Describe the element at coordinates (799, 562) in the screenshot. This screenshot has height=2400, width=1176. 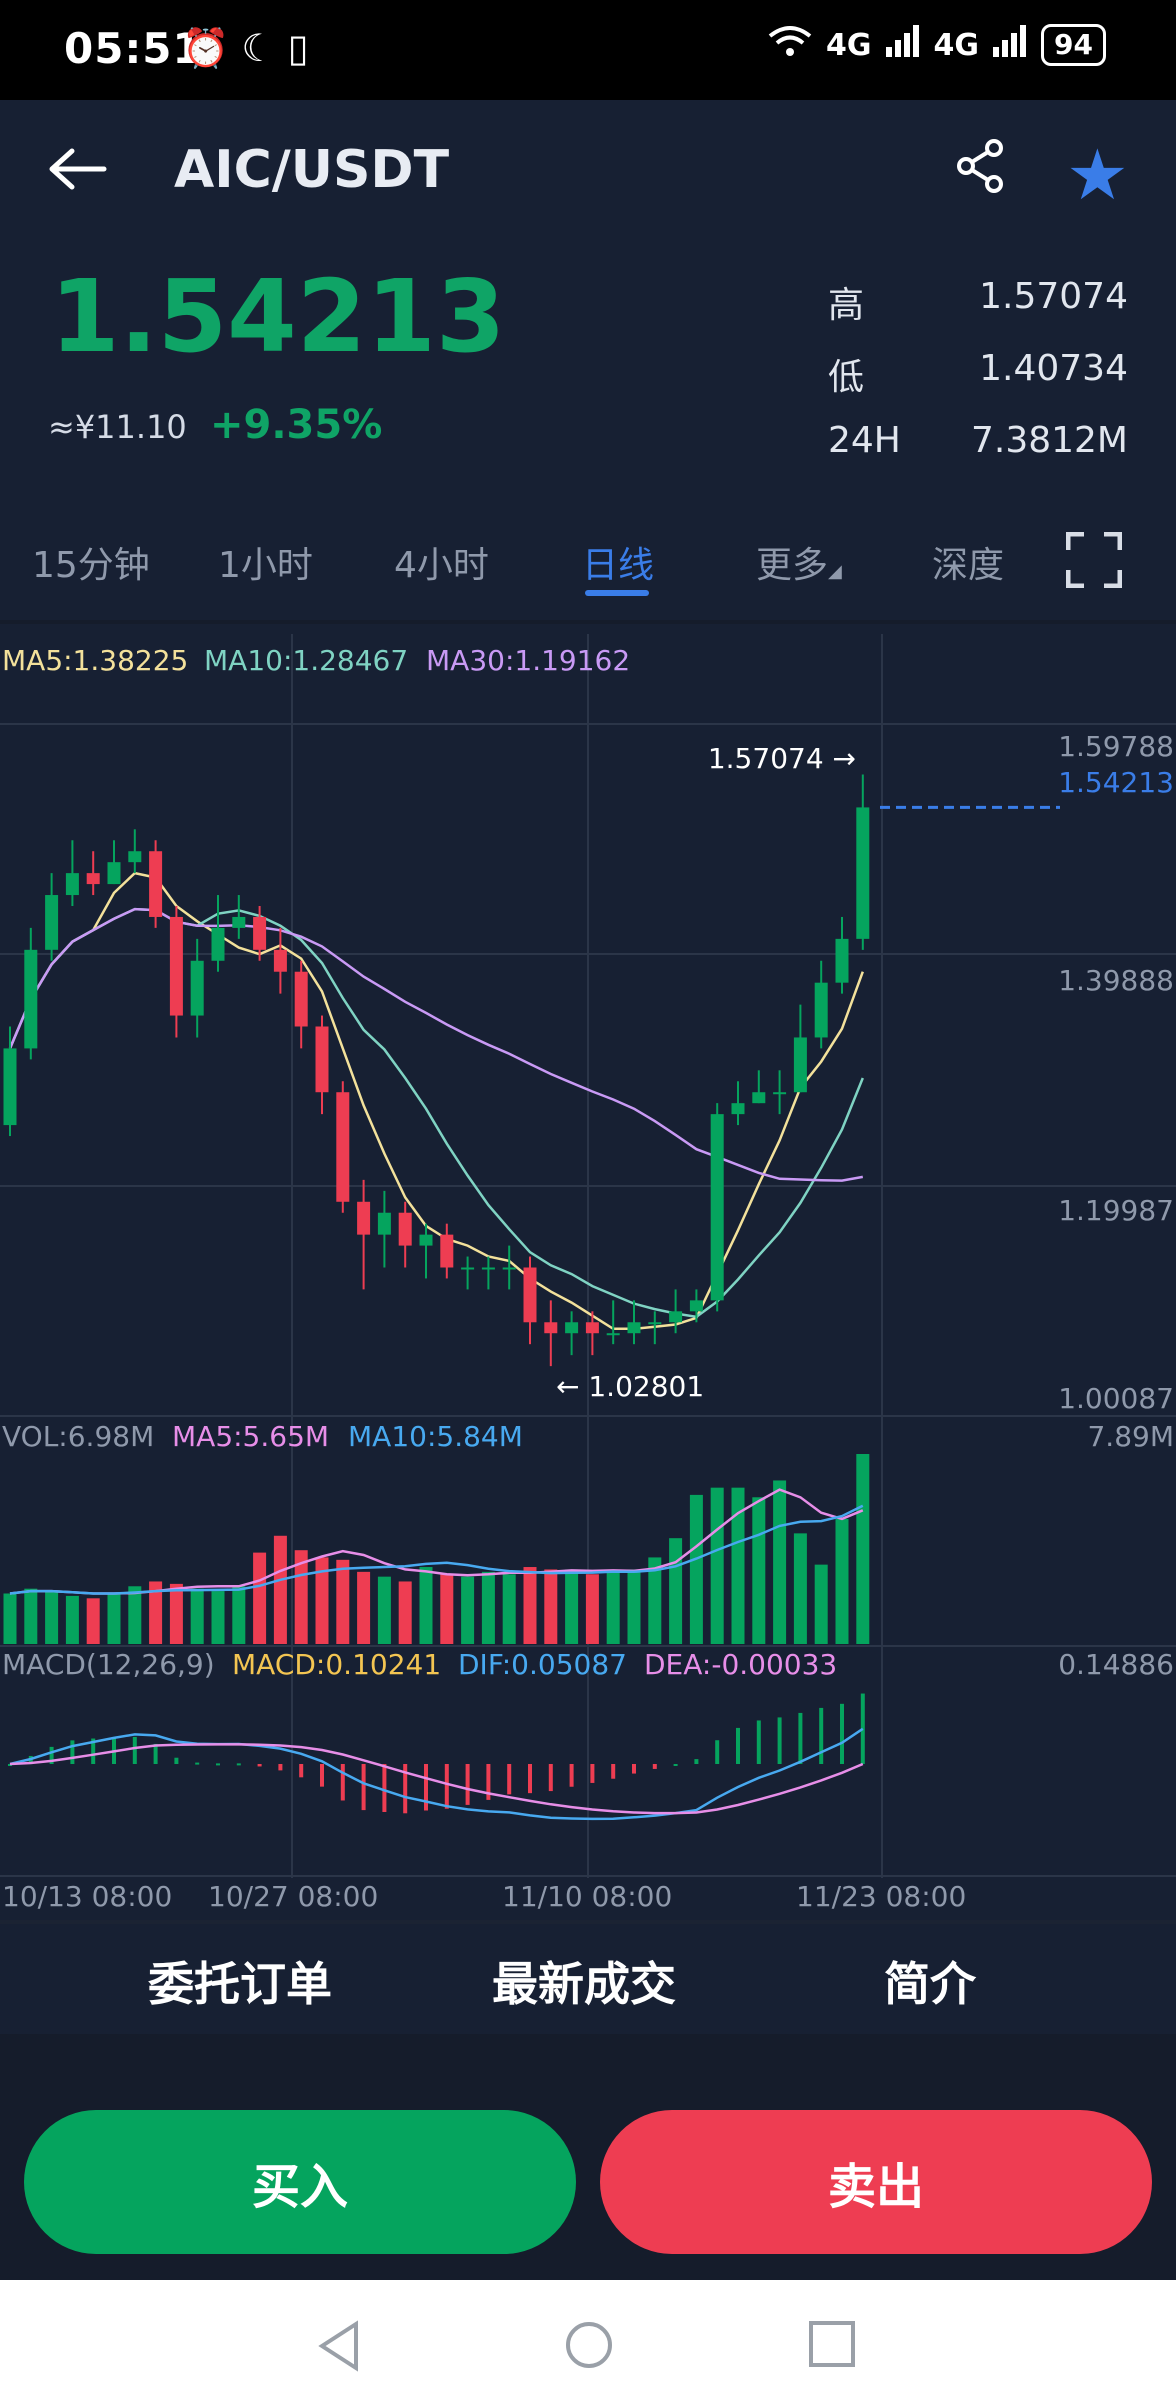
I see `tab-more: 更多◢` at that location.